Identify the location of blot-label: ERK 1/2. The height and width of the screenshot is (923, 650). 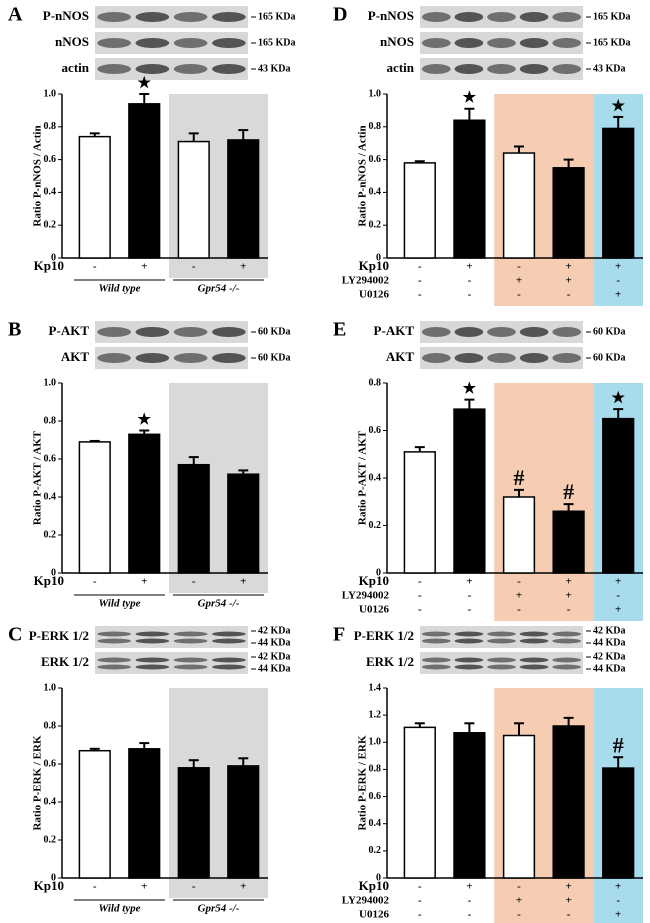
(65, 661).